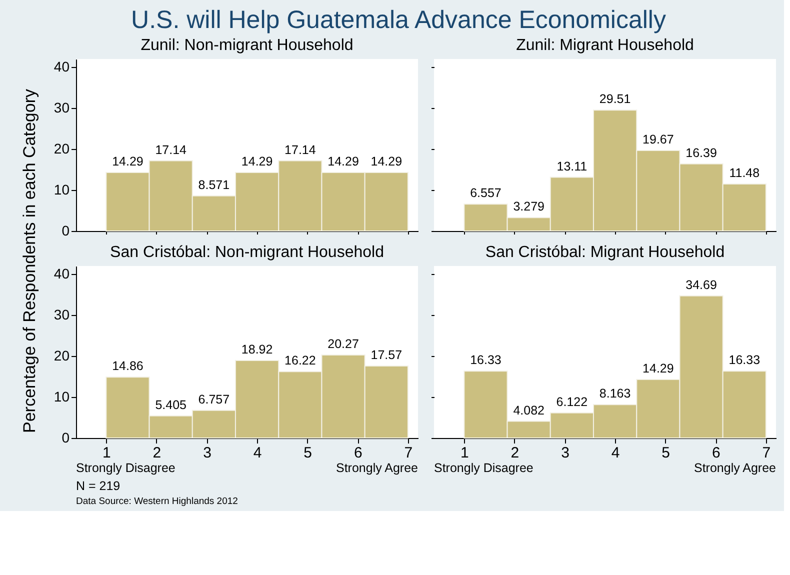 This screenshot has height=575, width=790. What do you see at coordinates (398, 20) in the screenshot?
I see `chart-title: U.S. will Help Guatemala Advance Economically` at bounding box center [398, 20].